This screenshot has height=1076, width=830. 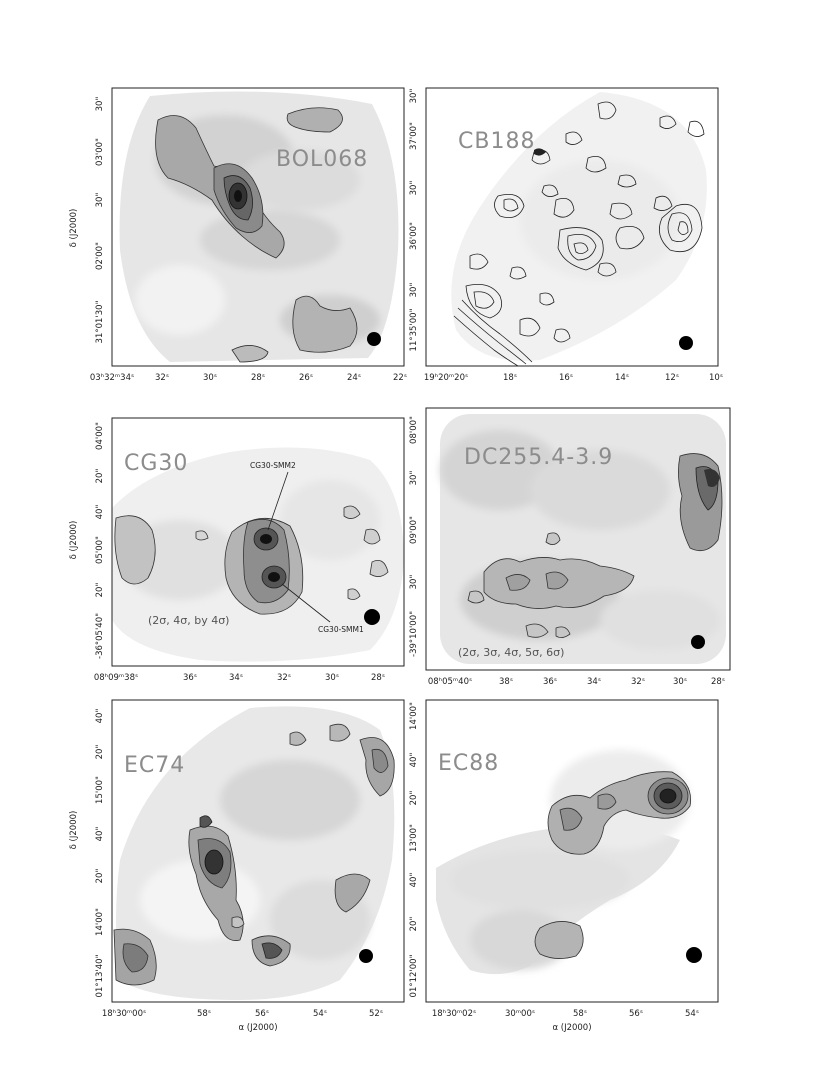 What do you see at coordinates (322, 159) in the screenshot?
I see `panel-title: BOL068` at bounding box center [322, 159].